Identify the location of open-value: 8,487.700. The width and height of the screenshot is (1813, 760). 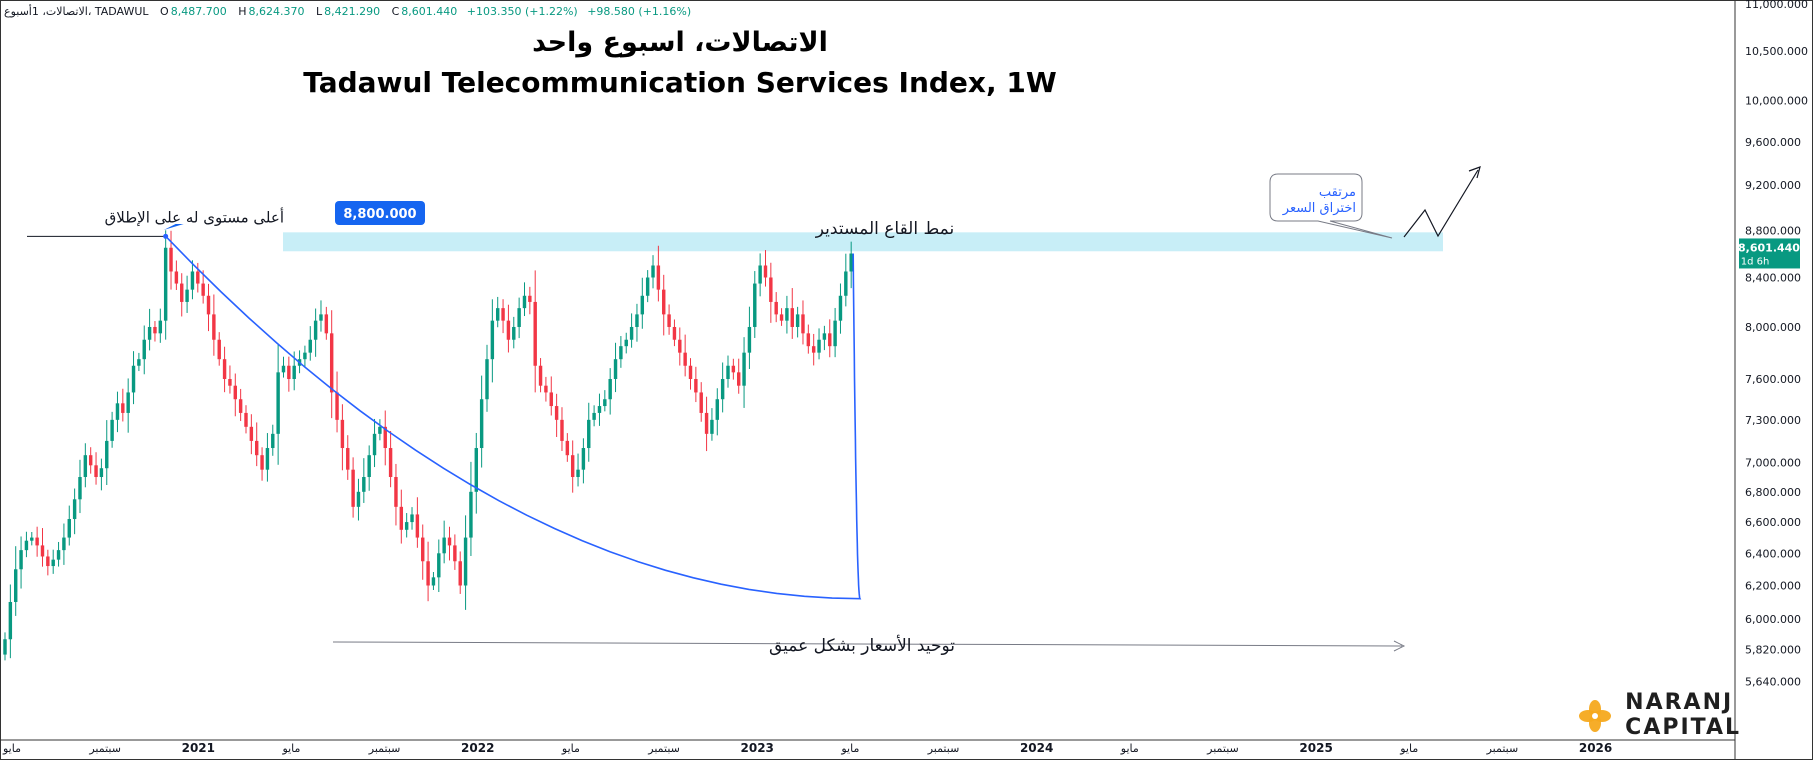
(198, 11).